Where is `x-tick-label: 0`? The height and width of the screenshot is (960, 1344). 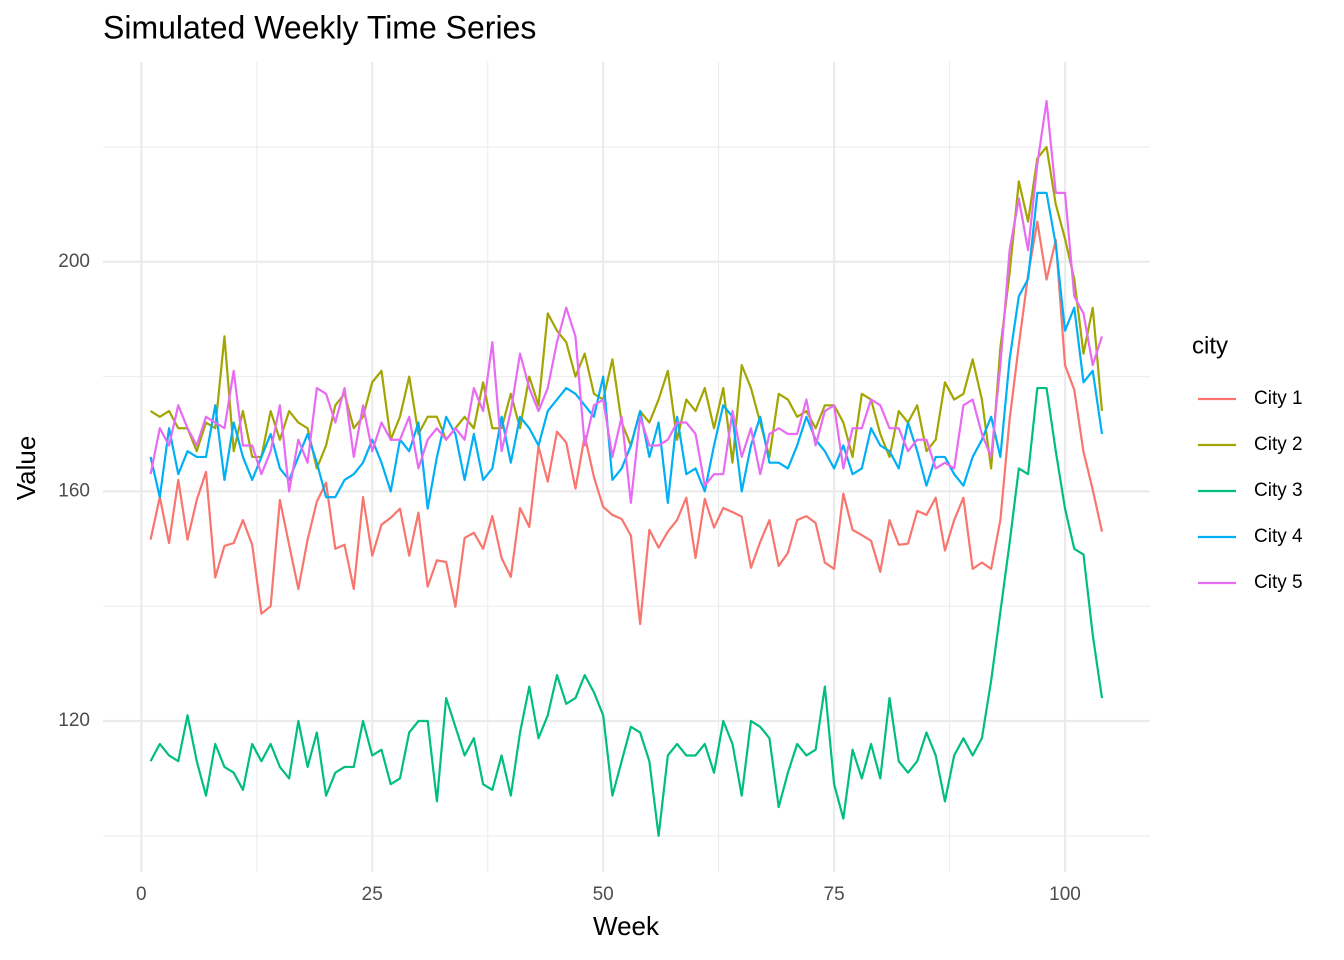
x-tick-label: 0 is located at coordinates (141, 894).